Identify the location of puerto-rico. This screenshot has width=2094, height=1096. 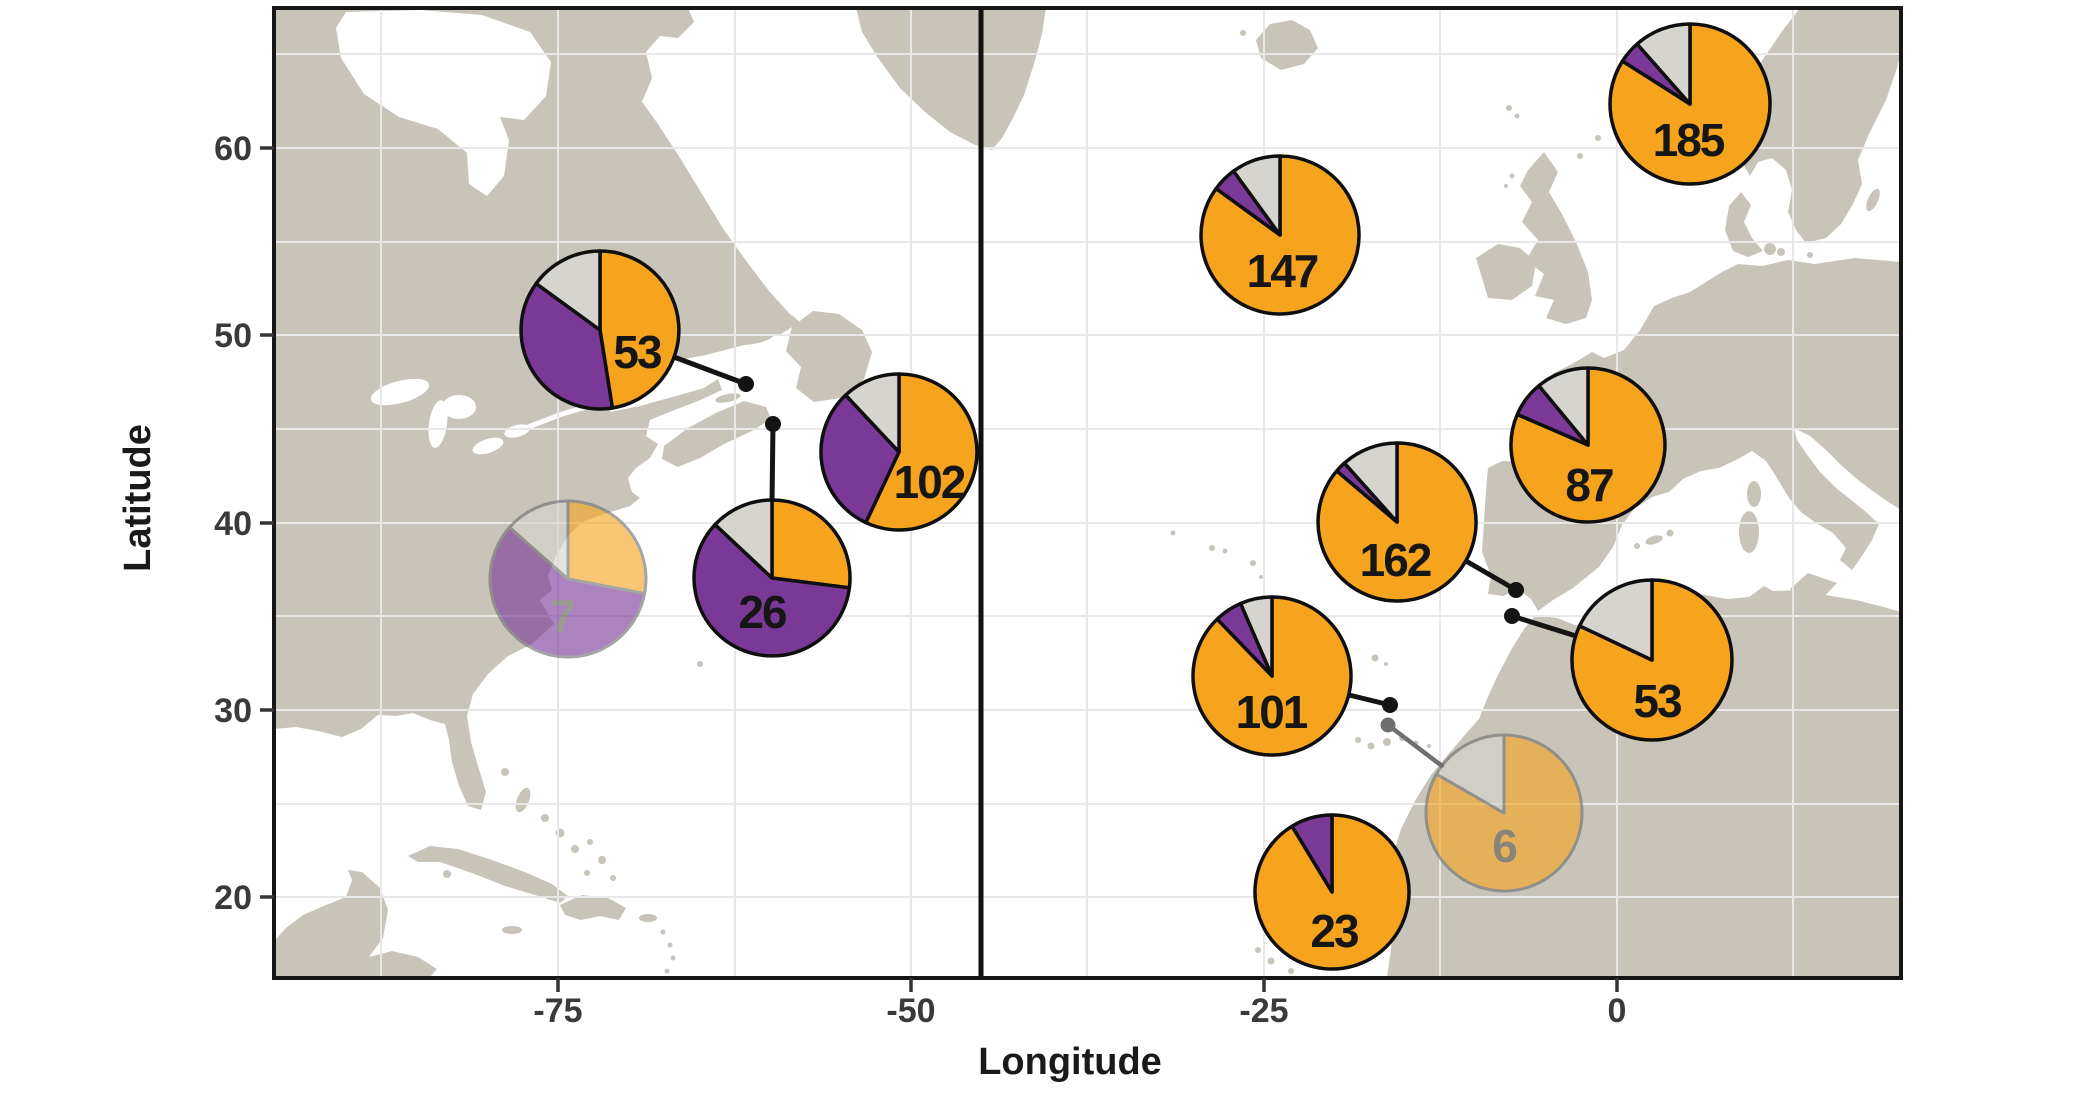
(648, 918).